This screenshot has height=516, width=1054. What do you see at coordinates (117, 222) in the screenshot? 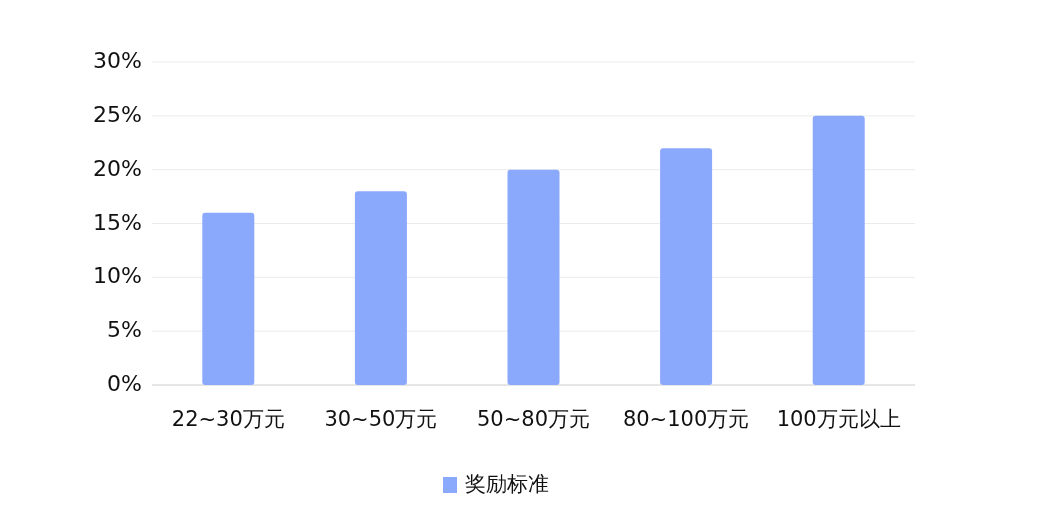
I see `y-tick-label: 15%` at bounding box center [117, 222].